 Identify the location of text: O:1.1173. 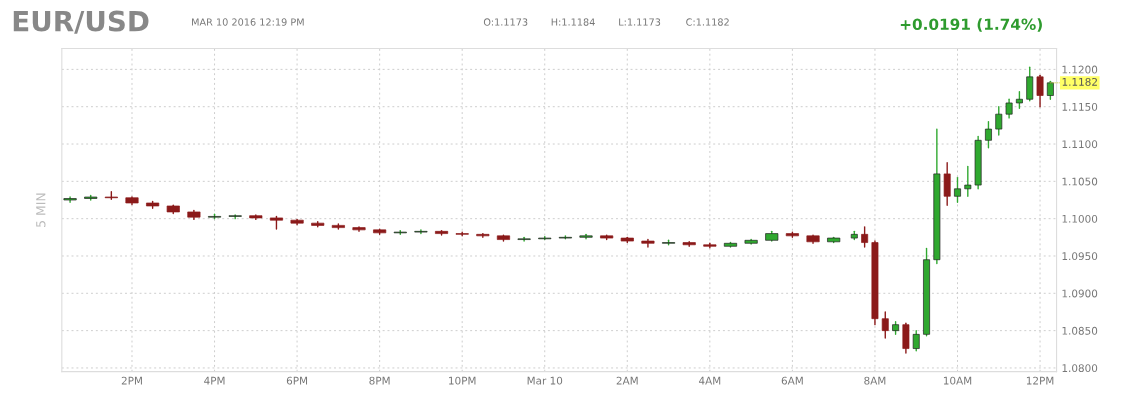
(505, 22).